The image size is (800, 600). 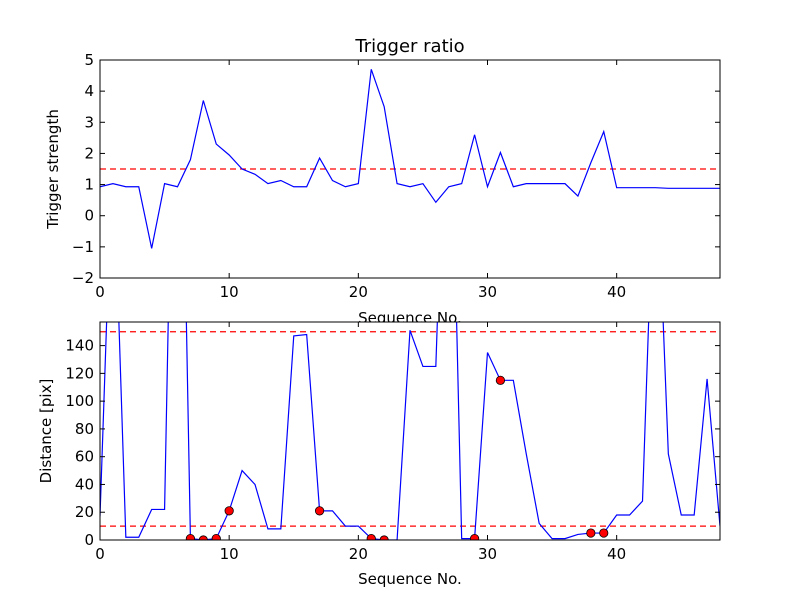 What do you see at coordinates (89, 91) in the screenshot?
I see `y-tick-label: 4` at bounding box center [89, 91].